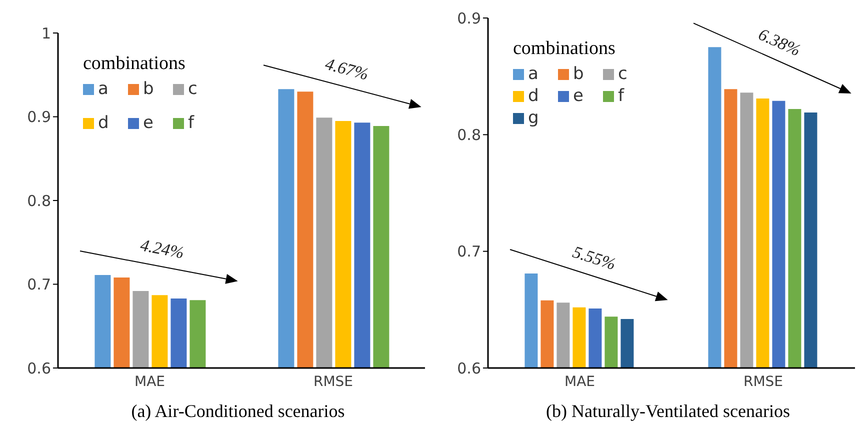  What do you see at coordinates (668, 411) in the screenshot?
I see `text: (b) Naturally-Ventilated scenarios` at bounding box center [668, 411].